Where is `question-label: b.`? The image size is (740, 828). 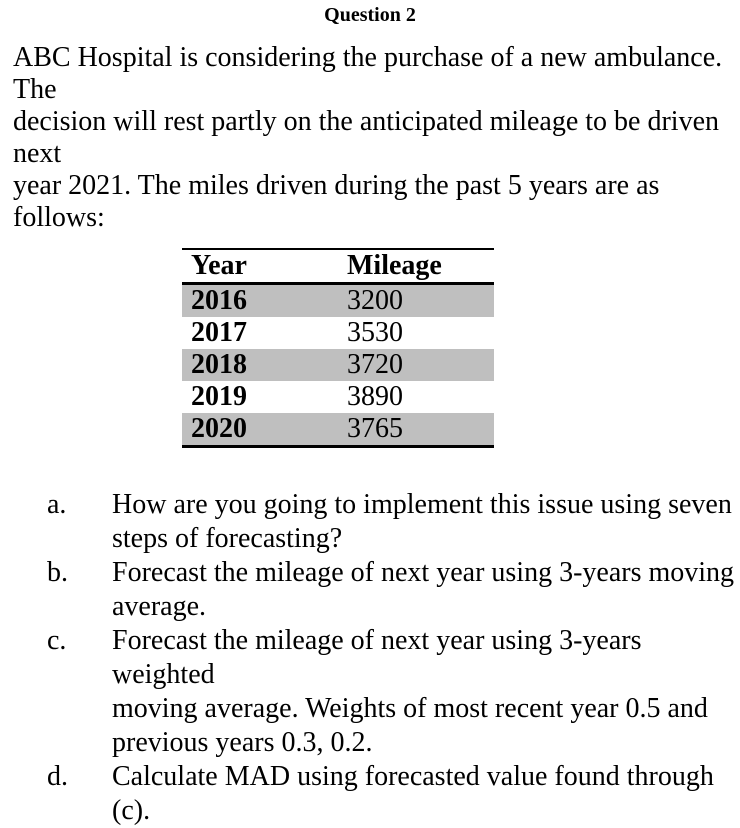
question-label: b. is located at coordinates (57, 572).